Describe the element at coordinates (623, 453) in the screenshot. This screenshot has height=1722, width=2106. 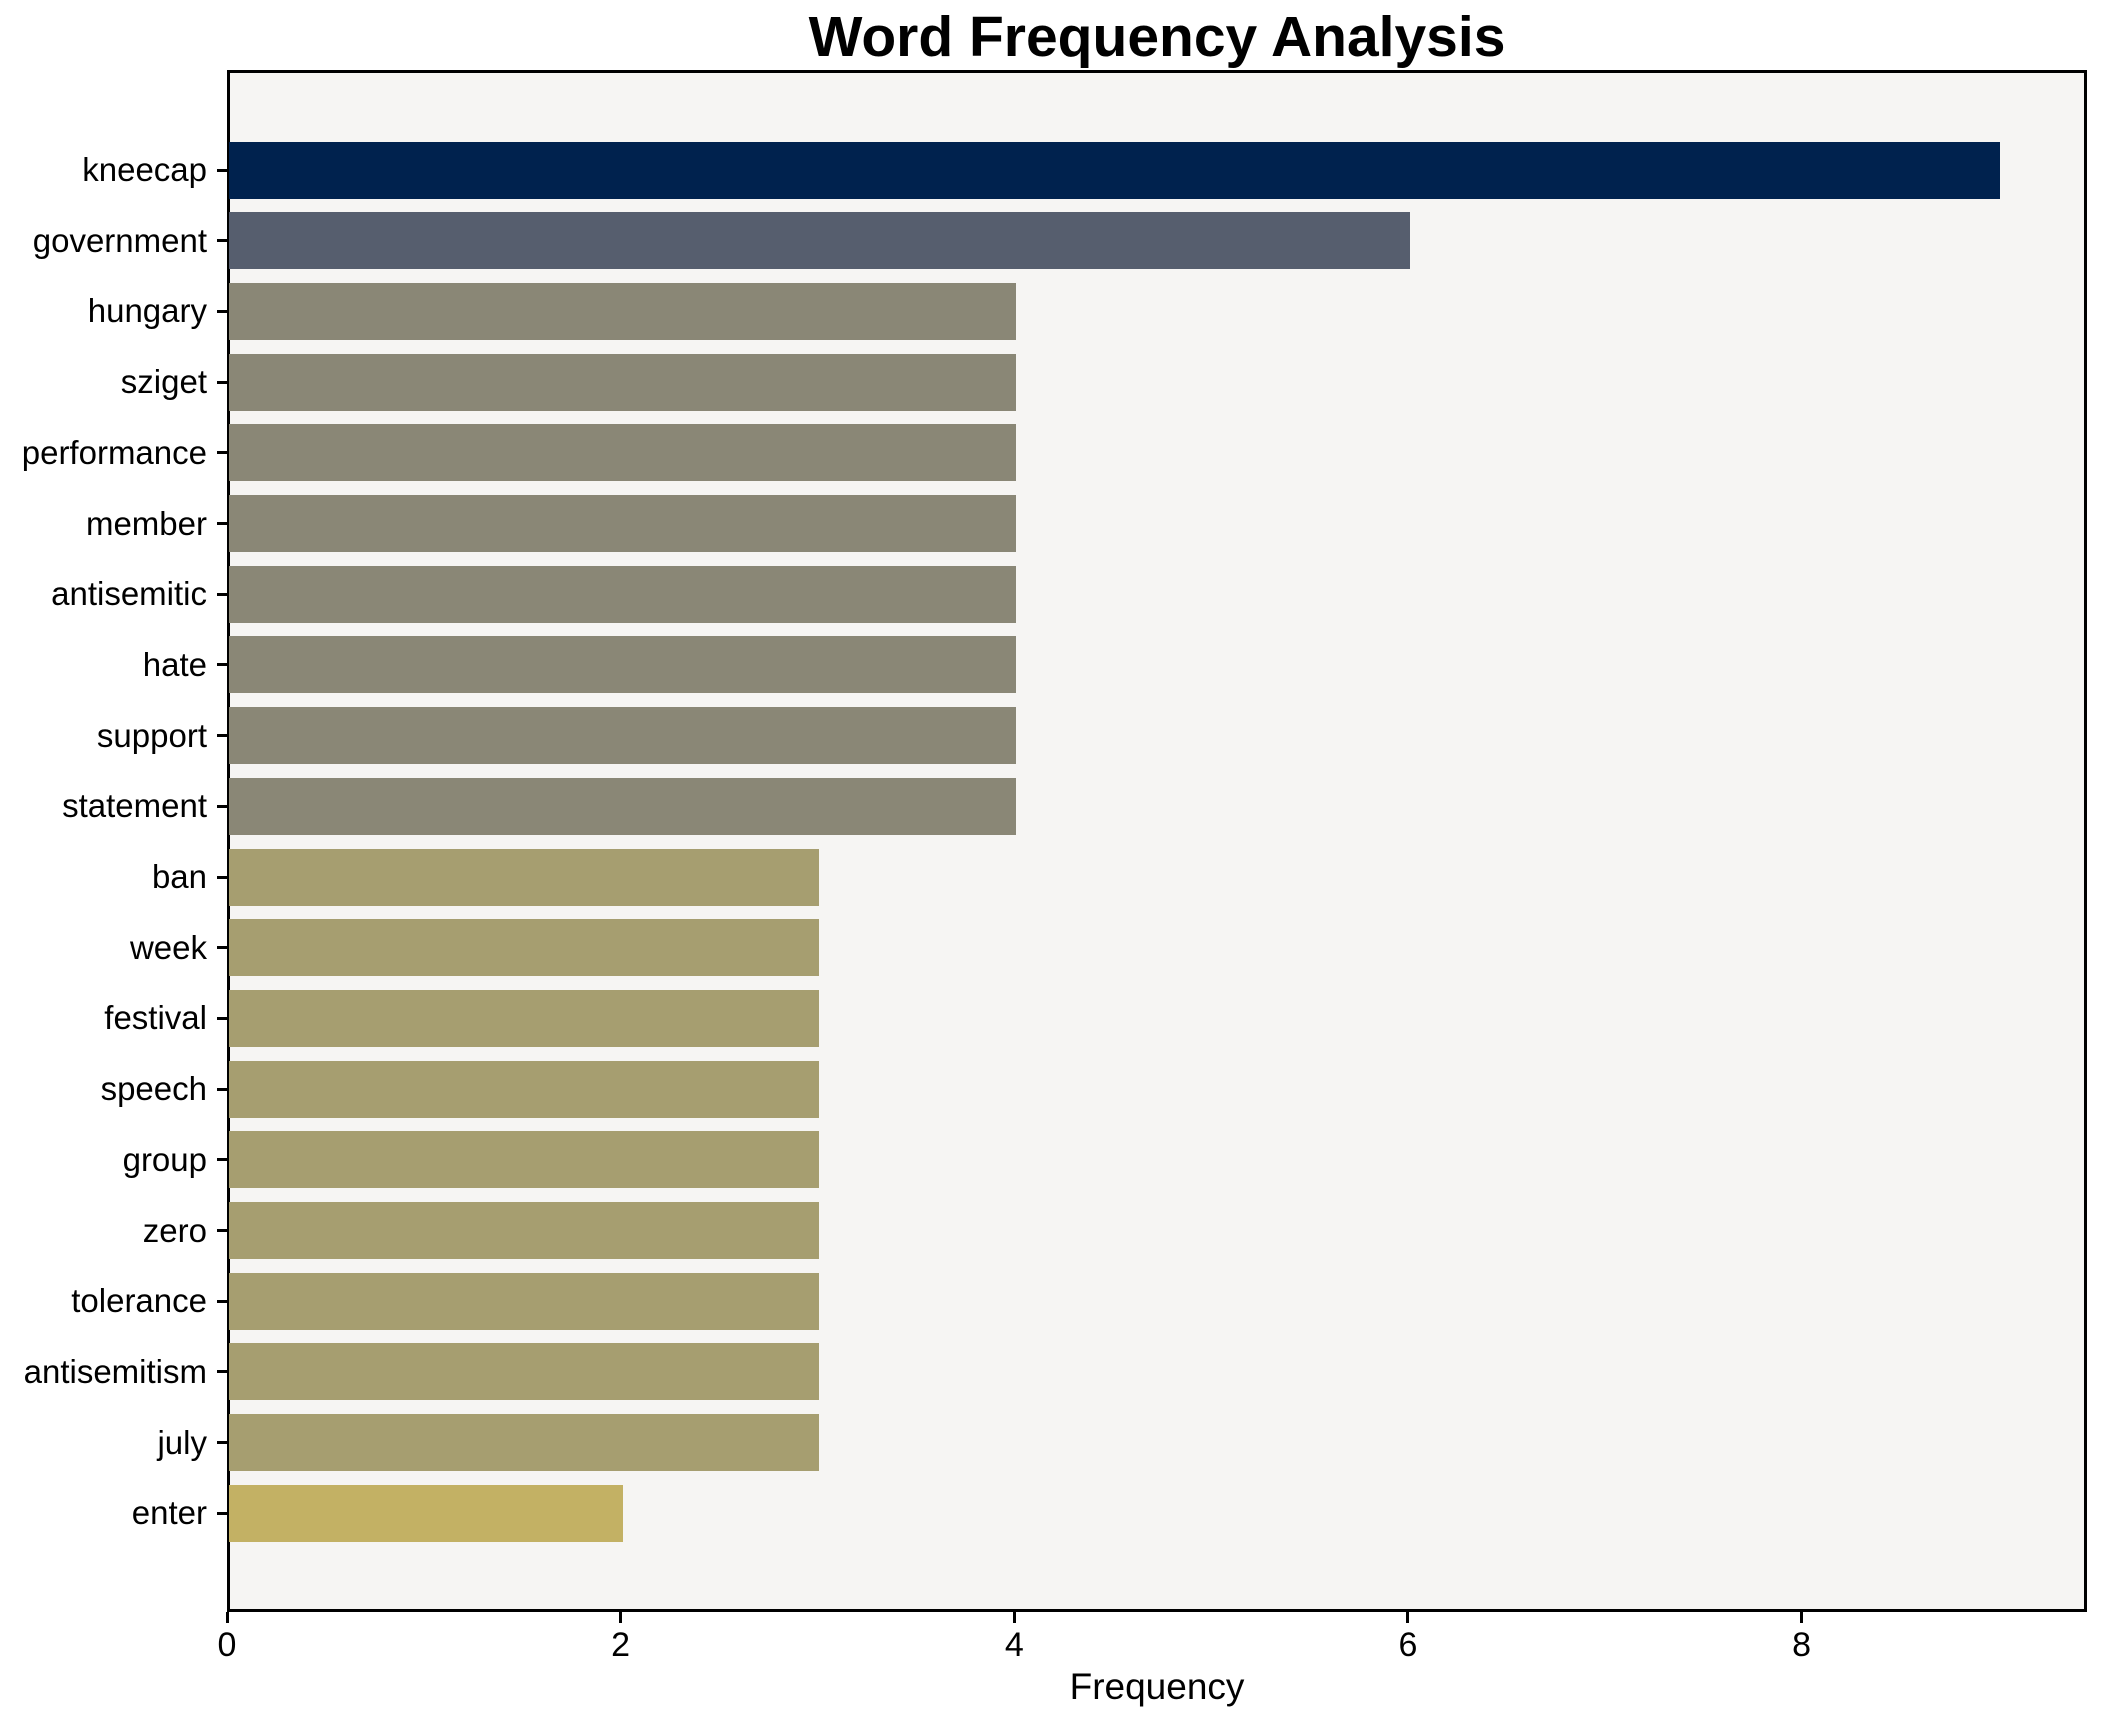
I see `bar-performance` at that location.